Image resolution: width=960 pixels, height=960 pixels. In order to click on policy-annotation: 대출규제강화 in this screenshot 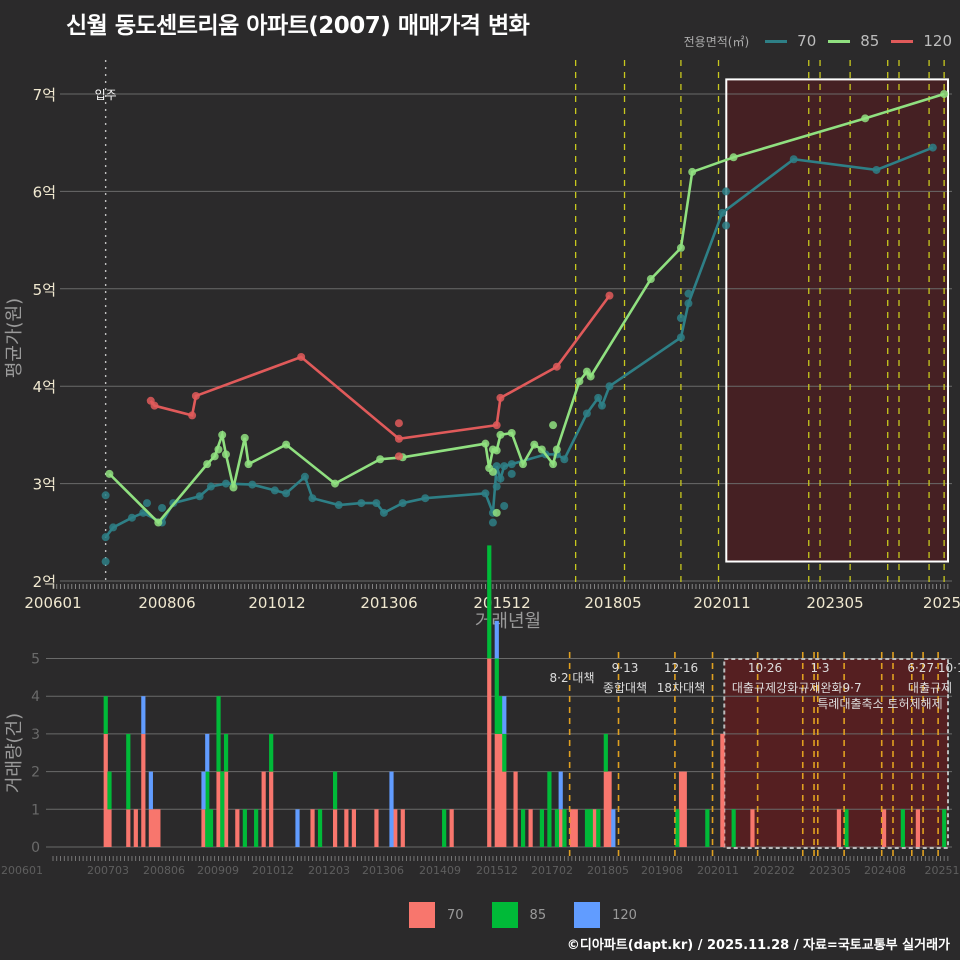, I will do `click(765, 688)`.